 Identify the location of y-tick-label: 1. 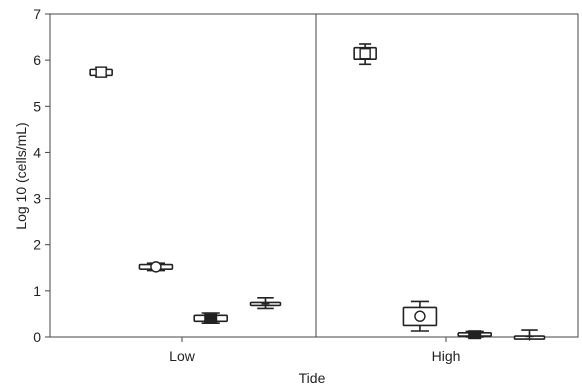
(37, 291).